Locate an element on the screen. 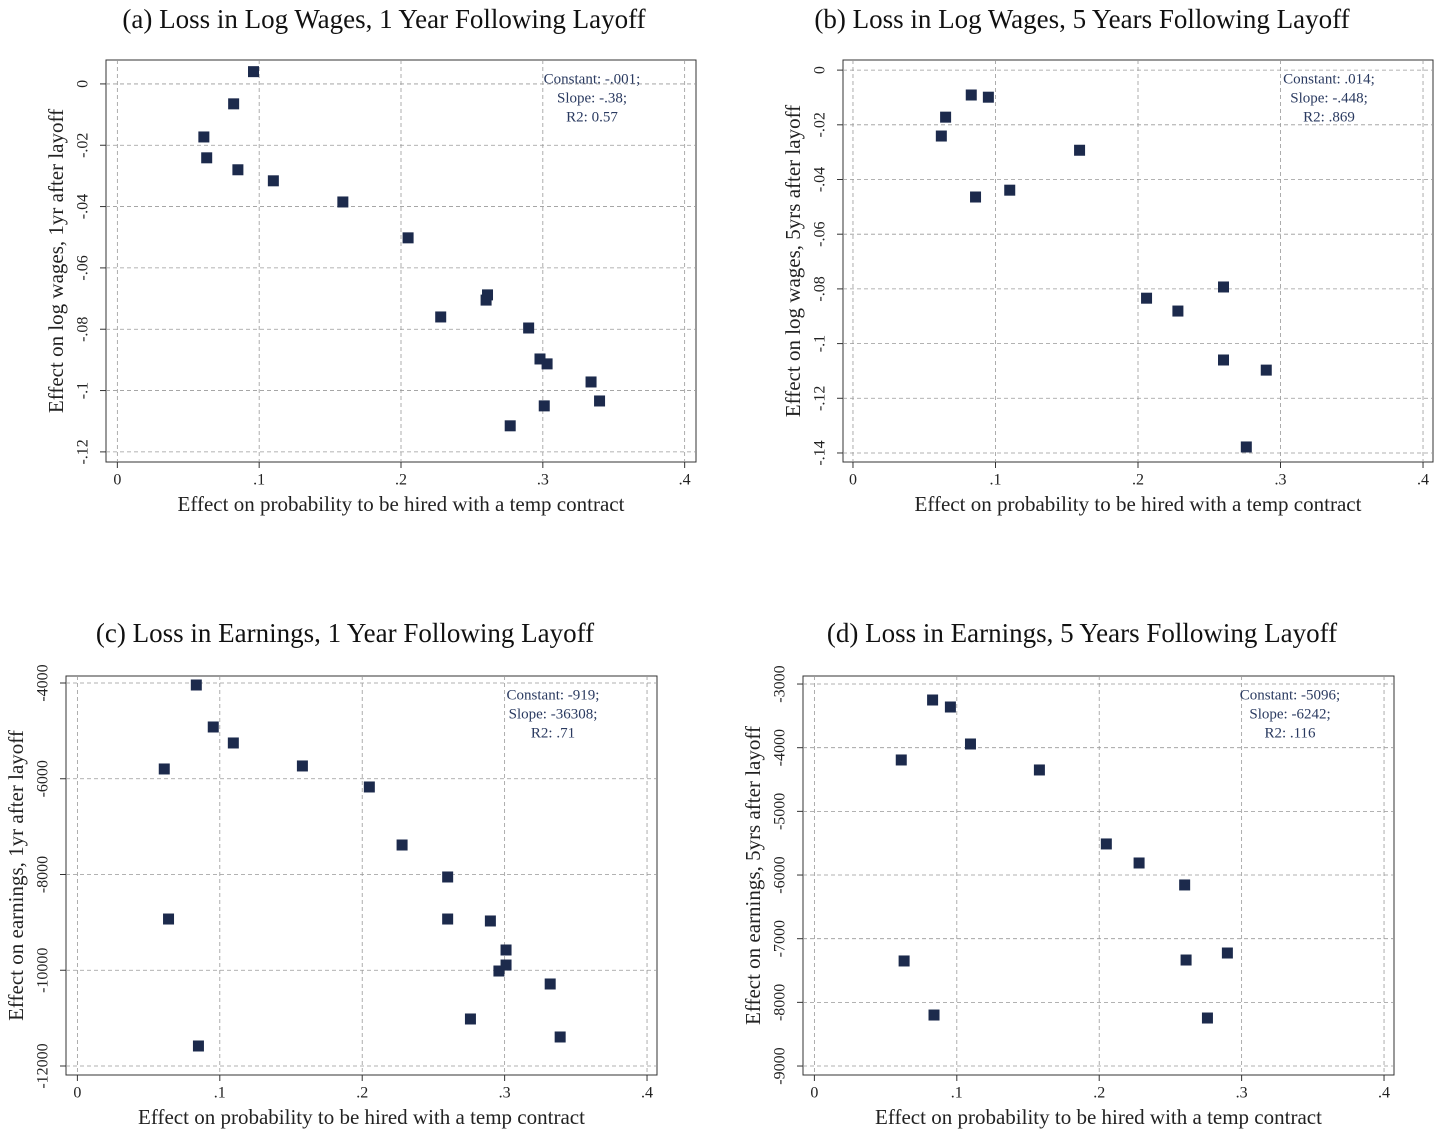 The height and width of the screenshot is (1135, 1447). annotation: Slope: -.448; is located at coordinates (1329, 98).